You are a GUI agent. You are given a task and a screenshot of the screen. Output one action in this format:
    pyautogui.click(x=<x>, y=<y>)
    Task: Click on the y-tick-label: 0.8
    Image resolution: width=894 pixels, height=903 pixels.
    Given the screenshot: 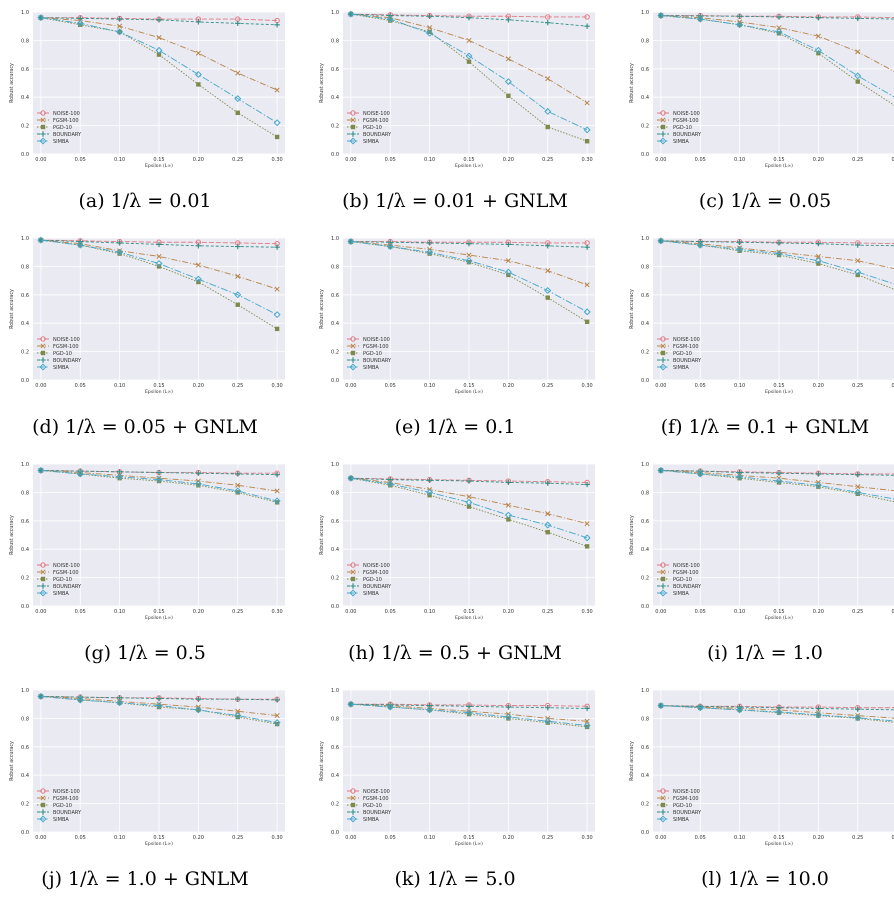 What is the action you would take?
    pyautogui.click(x=25, y=41)
    